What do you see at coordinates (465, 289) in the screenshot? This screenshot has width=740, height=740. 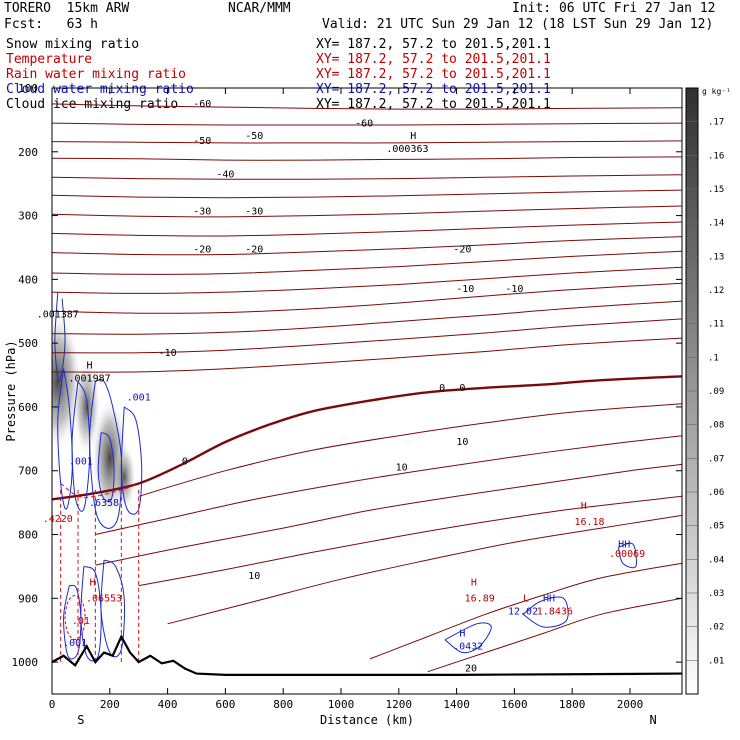 I see `contour-annotation-10: -10` at bounding box center [465, 289].